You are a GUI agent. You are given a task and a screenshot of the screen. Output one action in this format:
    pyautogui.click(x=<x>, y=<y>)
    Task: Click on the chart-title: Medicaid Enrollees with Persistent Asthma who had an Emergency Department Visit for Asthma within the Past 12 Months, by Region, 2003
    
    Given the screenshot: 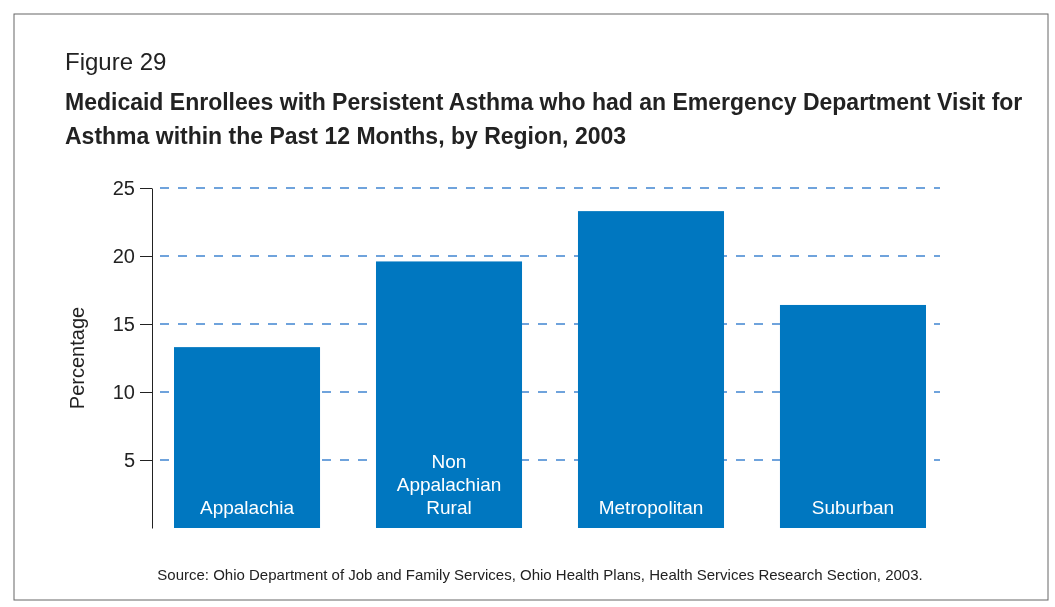 What is the action you would take?
    pyautogui.click(x=544, y=119)
    